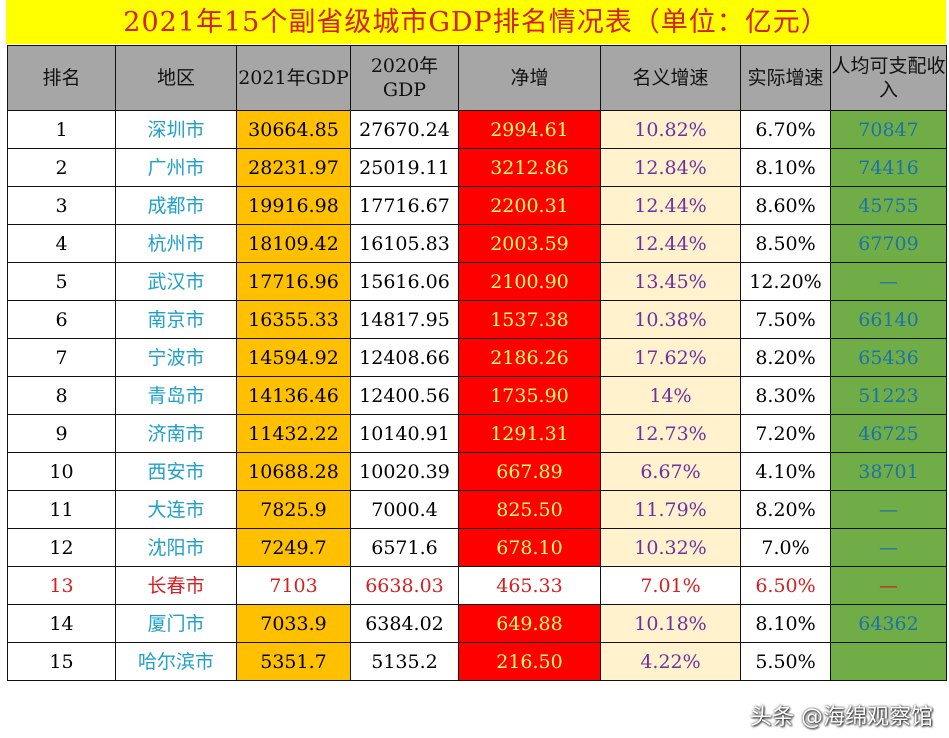 The image size is (949, 738). I want to click on table-row: 12 沈阳市 7249.7 6571.6 678.10 10.32% 7.0% —, so click(477, 547).